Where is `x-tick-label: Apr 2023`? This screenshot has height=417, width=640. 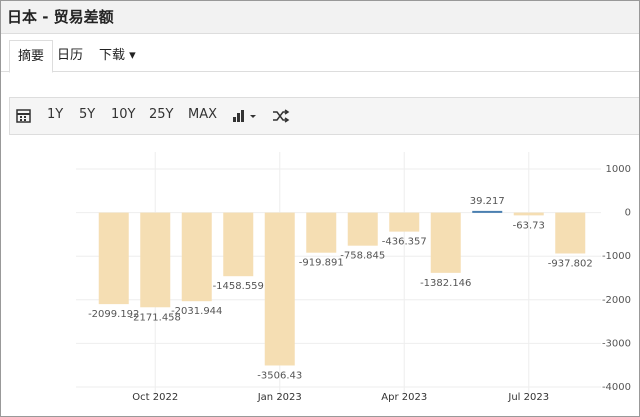 x-tick-label: Apr 2023 is located at coordinates (404, 397).